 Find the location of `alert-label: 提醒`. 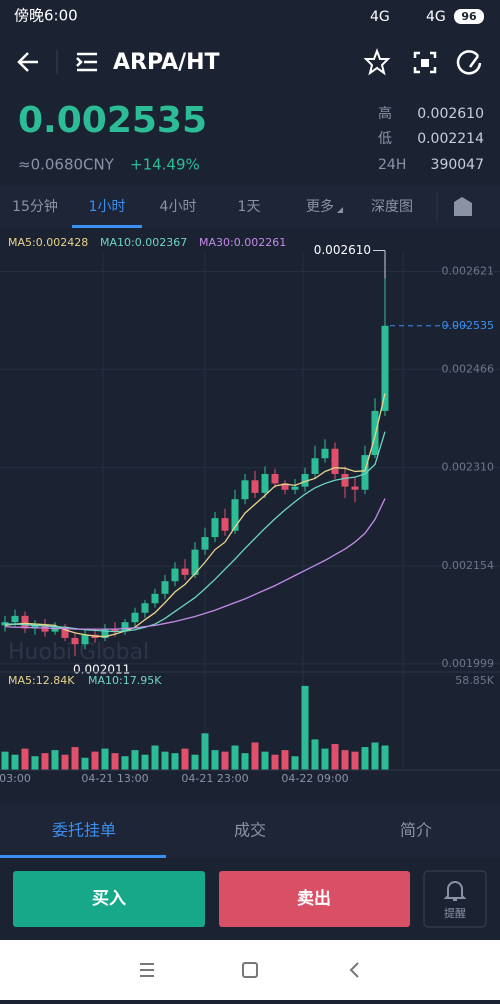

alert-label: 提醒 is located at coordinates (455, 913).